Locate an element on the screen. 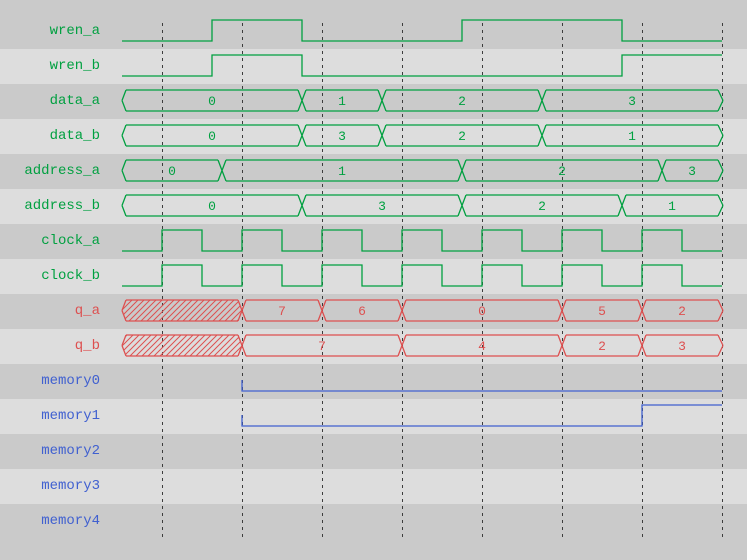 The image size is (747, 560). signal-row-memory2 is located at coordinates (373, 451).